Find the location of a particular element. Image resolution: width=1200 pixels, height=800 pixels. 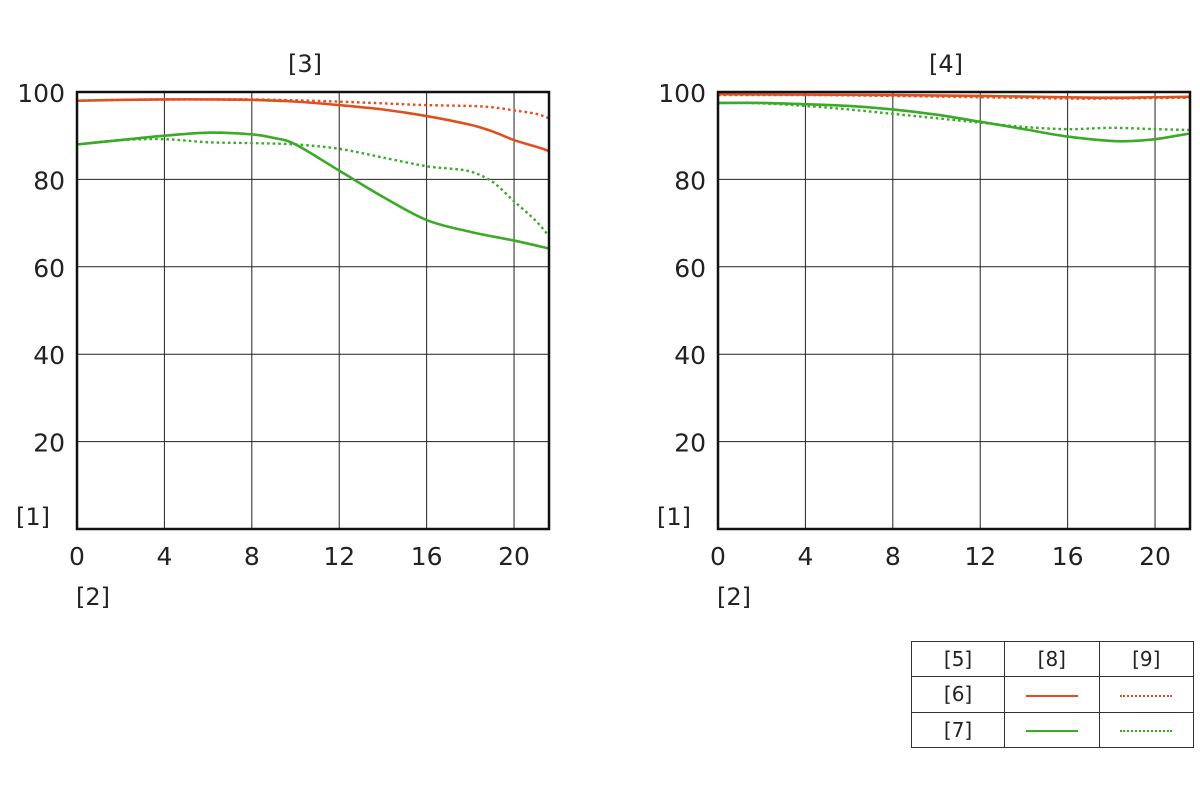

legend-header-cell: [9] is located at coordinates (1146, 659).